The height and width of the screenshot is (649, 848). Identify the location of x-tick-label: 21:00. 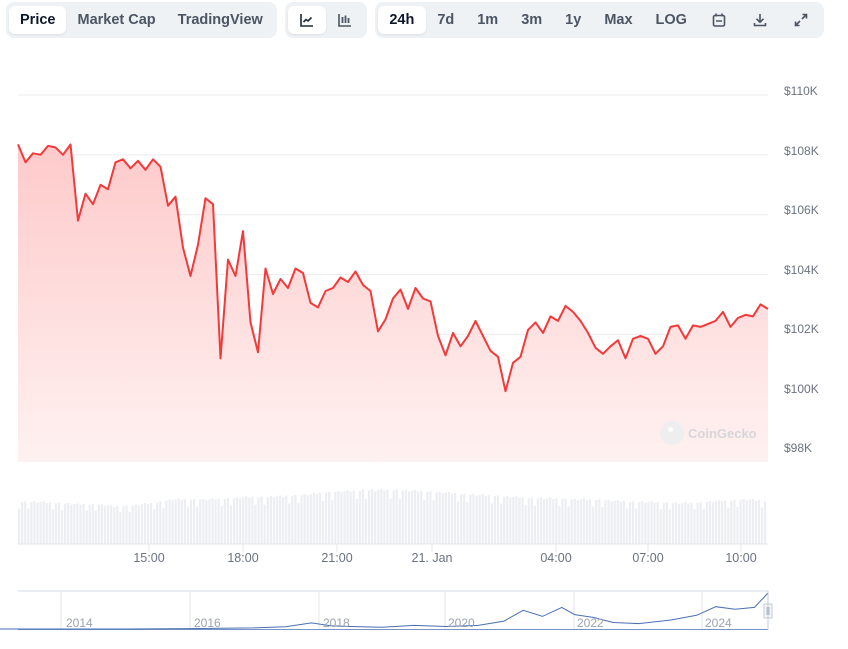
(337, 558).